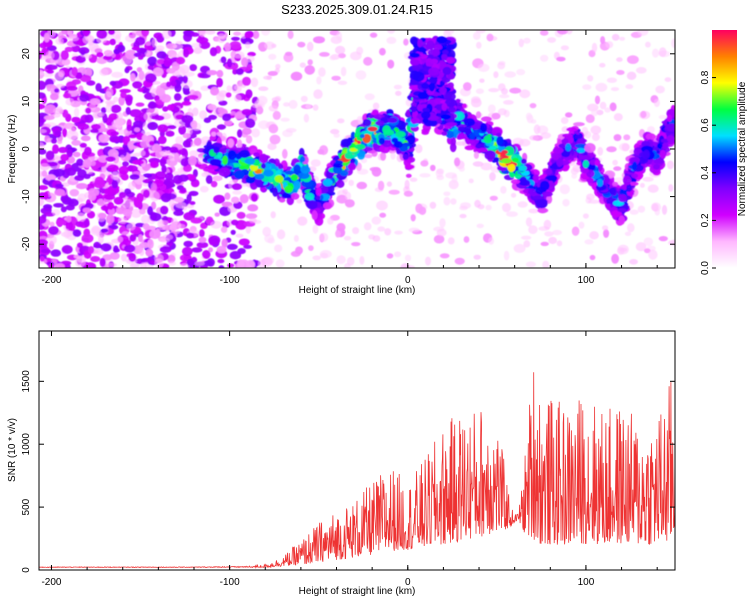 This screenshot has height=600, width=750. What do you see at coordinates (12, 149) in the screenshot?
I see `spectrogram-ylabel: Frequency (Hz)` at bounding box center [12, 149].